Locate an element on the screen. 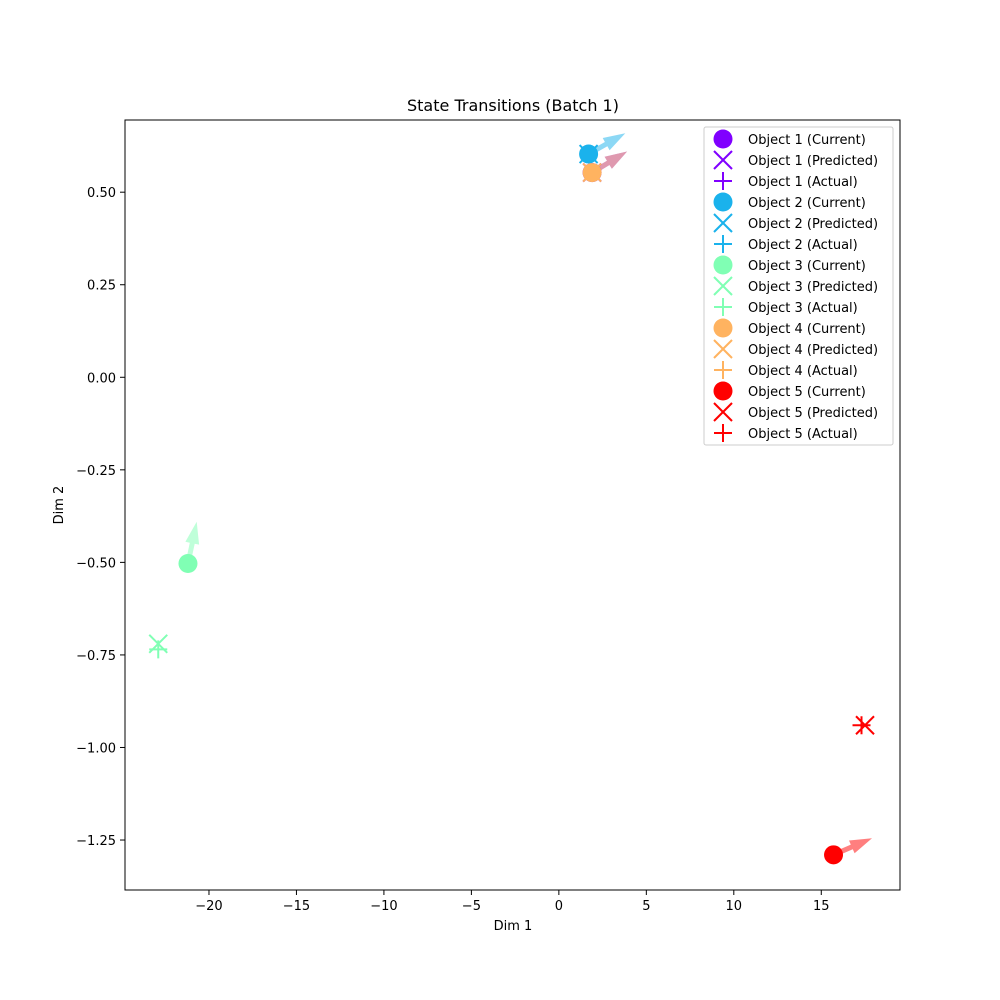  legend-label: Object 4 (Actual) is located at coordinates (803, 371).